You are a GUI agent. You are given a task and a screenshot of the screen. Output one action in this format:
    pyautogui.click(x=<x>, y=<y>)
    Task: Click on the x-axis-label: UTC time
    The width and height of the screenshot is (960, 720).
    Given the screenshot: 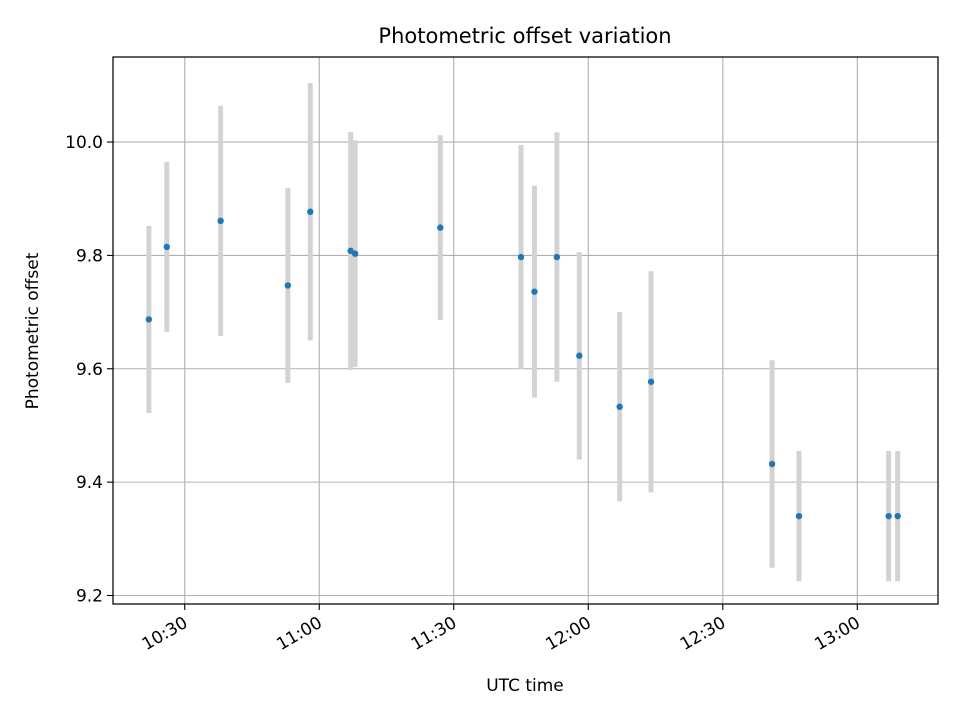 What is the action you would take?
    pyautogui.click(x=525, y=686)
    